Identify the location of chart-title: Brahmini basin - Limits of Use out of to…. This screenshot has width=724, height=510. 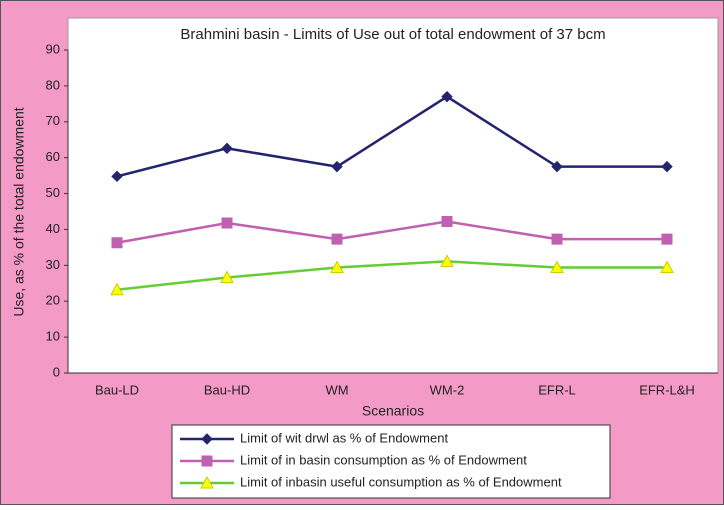
(392, 34).